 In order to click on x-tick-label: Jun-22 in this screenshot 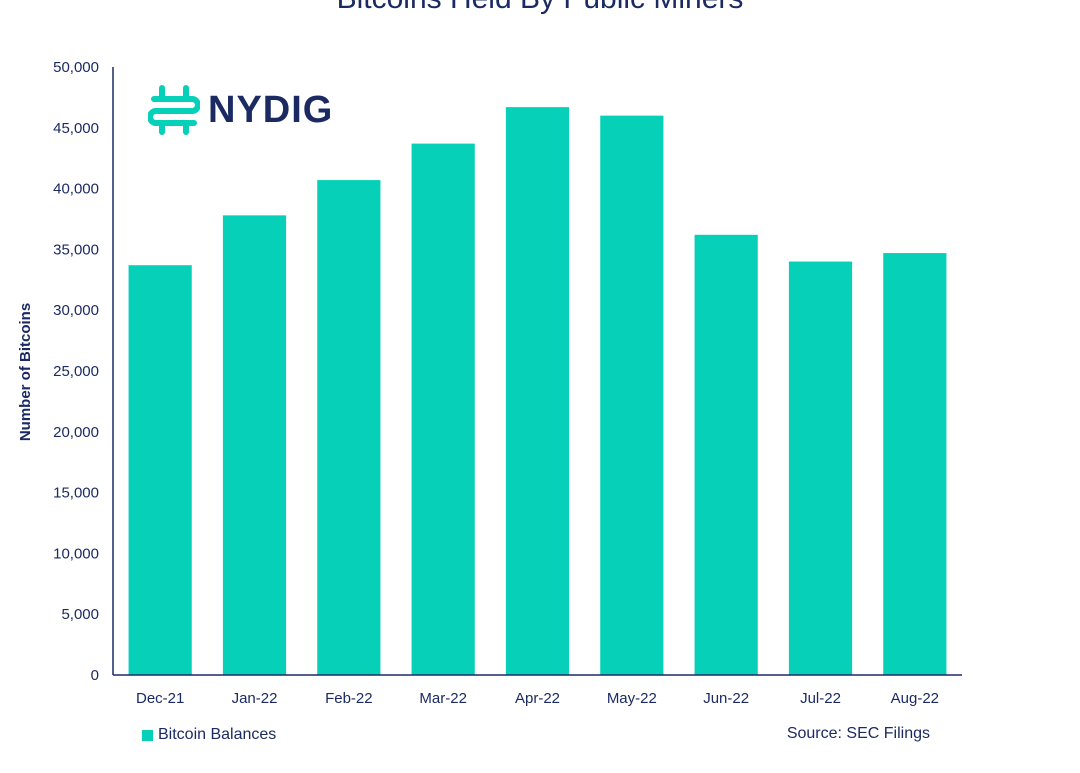, I will do `click(726, 698)`.